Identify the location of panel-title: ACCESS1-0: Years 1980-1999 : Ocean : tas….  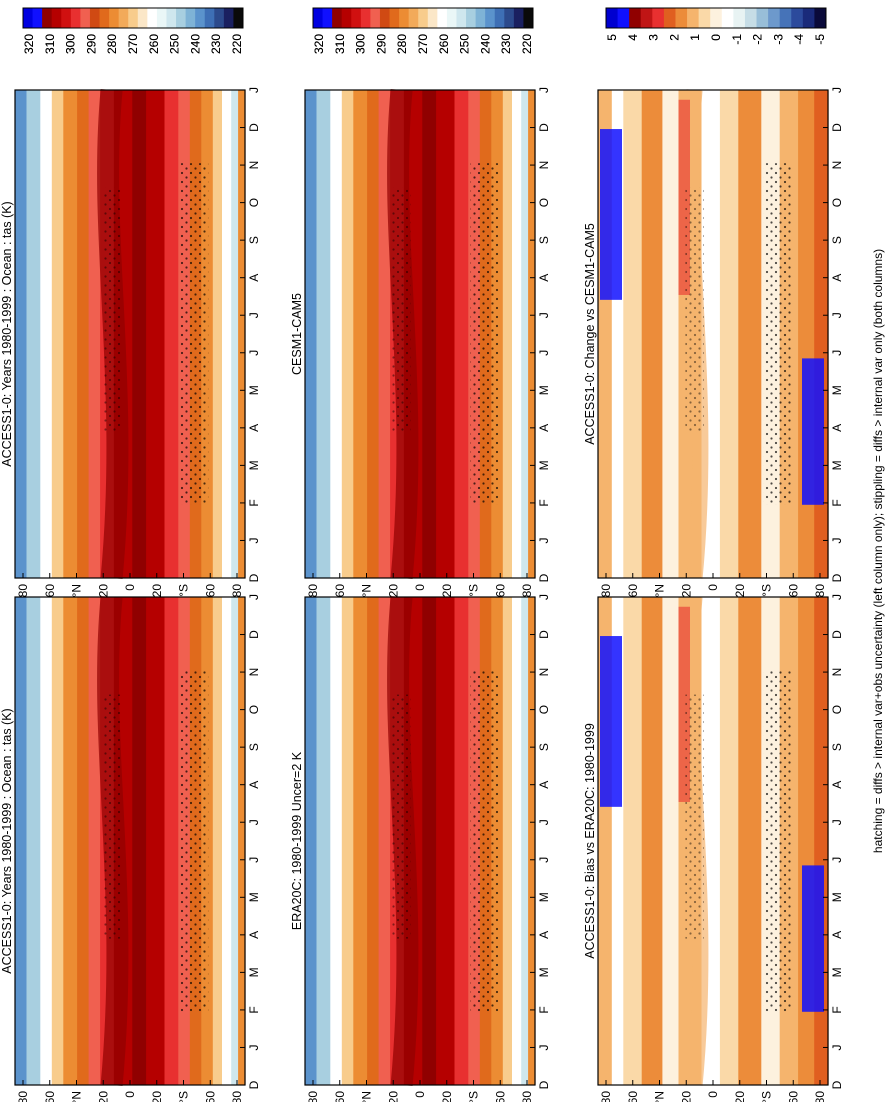
(7, 840).